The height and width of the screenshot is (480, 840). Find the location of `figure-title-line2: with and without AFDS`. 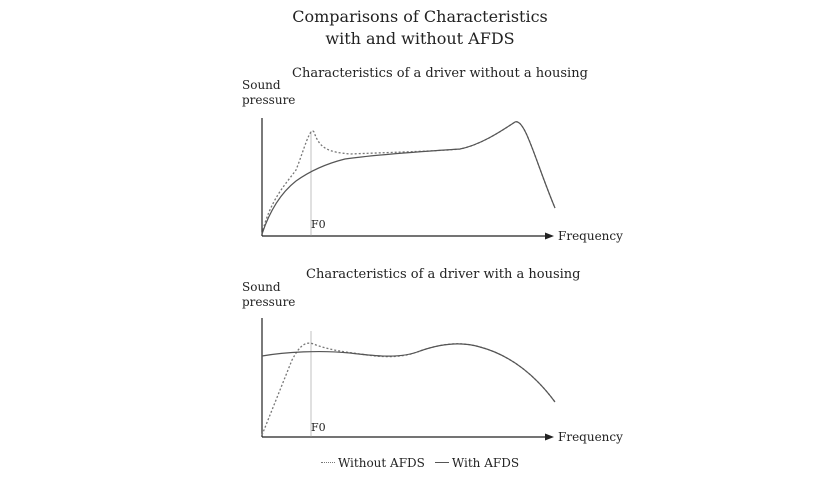

figure-title-line2: with and without AFDS is located at coordinates (420, 38).